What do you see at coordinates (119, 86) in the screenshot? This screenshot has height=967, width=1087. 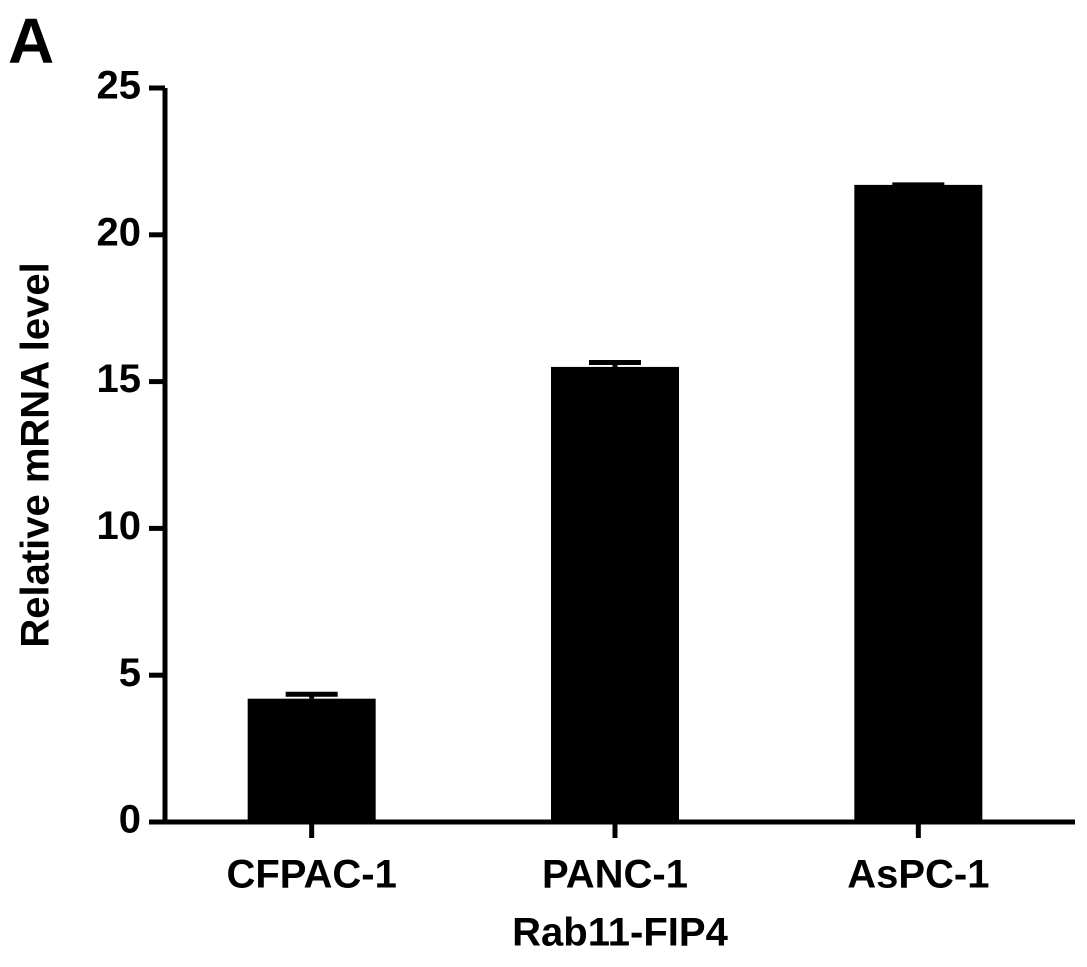 I see `y-tick-label: 25` at bounding box center [119, 86].